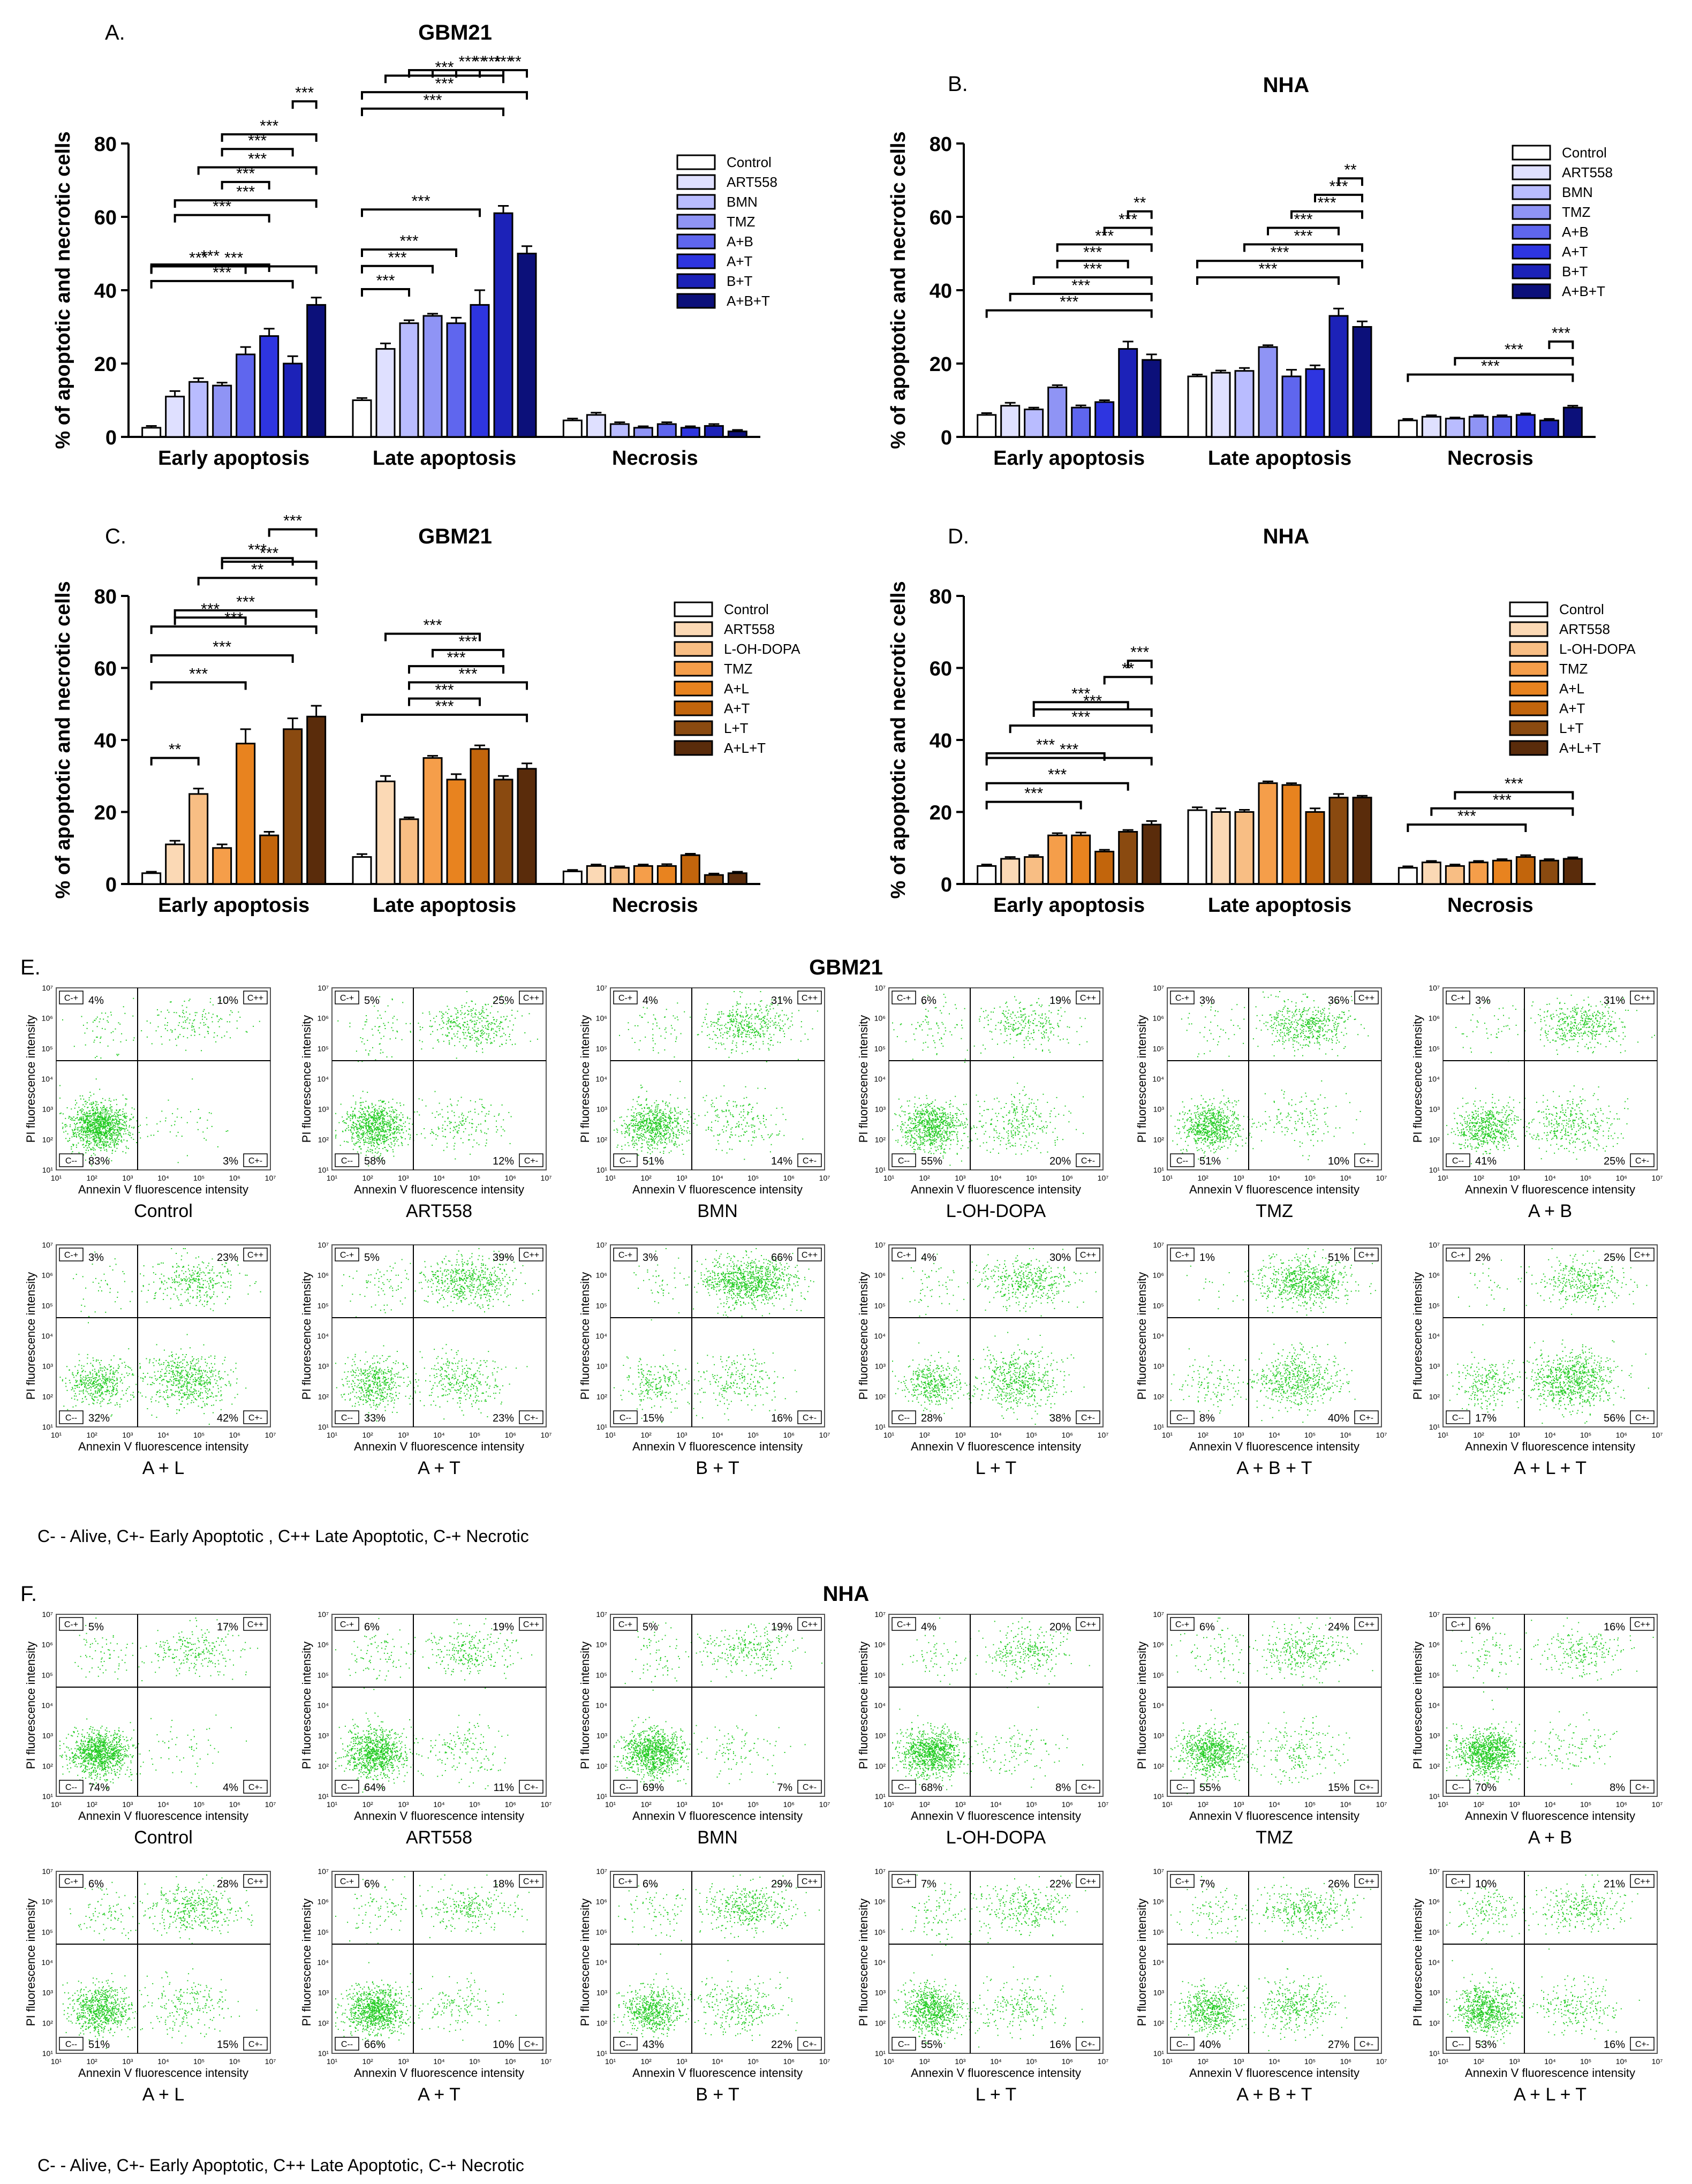  What do you see at coordinates (1210, 1788) in the screenshot?
I see `pct-lower-left: 55%` at bounding box center [1210, 1788].